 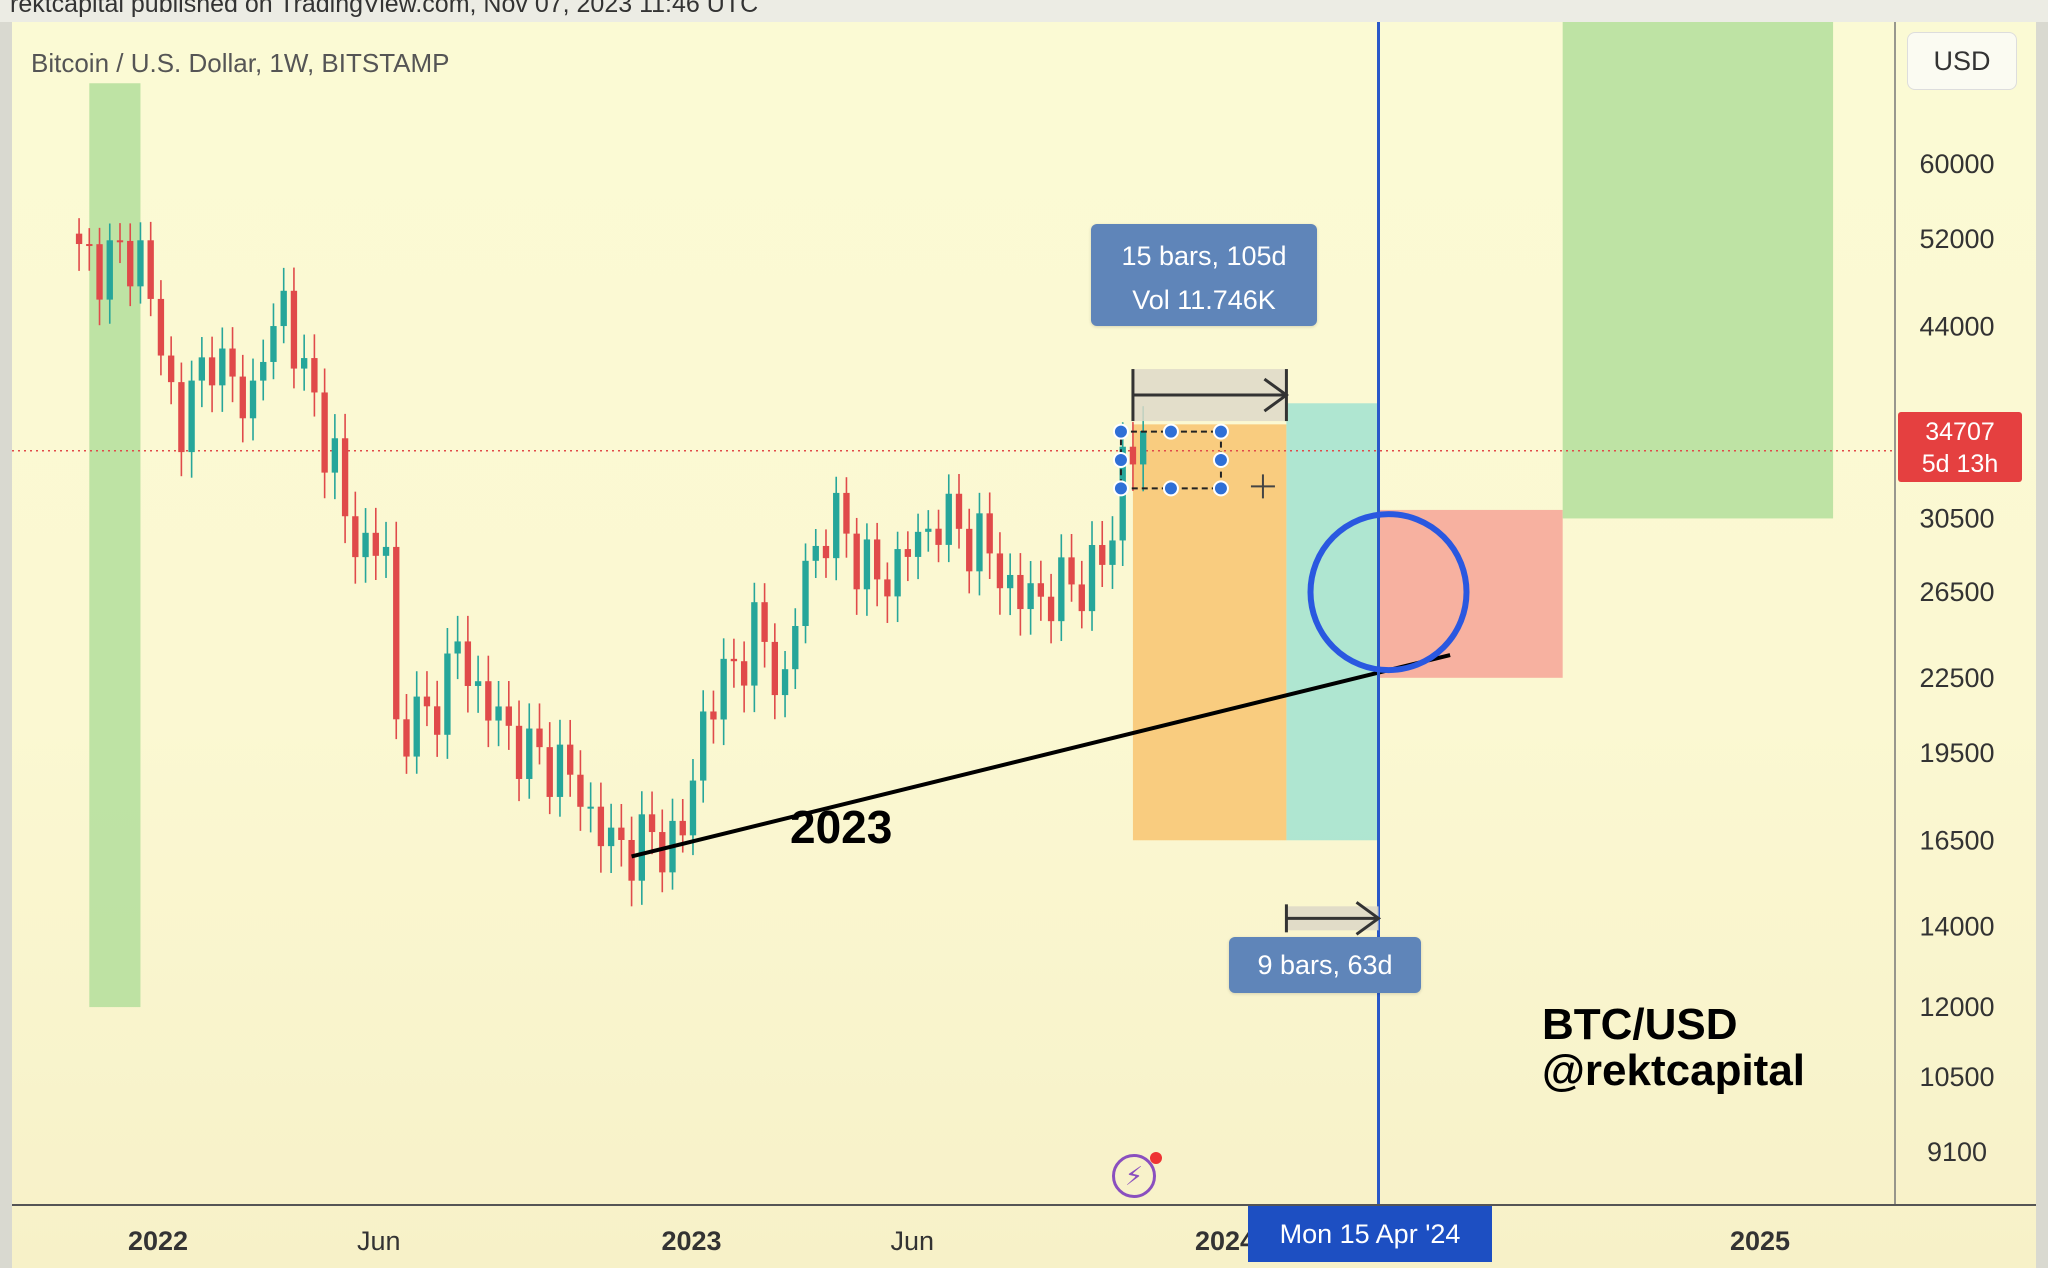 I want to click on zone-orange, so click(x=1209, y=632).